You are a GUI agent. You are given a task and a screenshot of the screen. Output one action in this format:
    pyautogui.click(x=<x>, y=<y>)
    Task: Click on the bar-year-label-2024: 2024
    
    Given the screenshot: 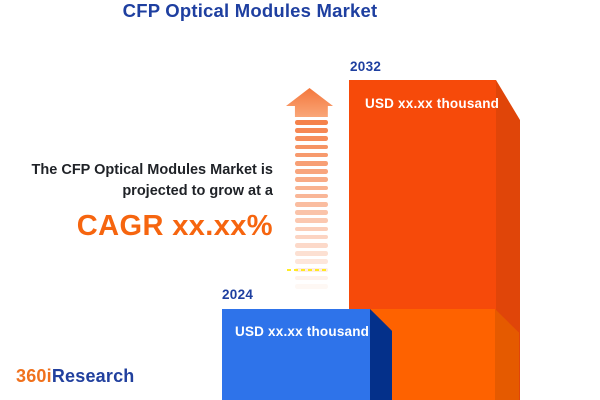 What is the action you would take?
    pyautogui.click(x=238, y=294)
    